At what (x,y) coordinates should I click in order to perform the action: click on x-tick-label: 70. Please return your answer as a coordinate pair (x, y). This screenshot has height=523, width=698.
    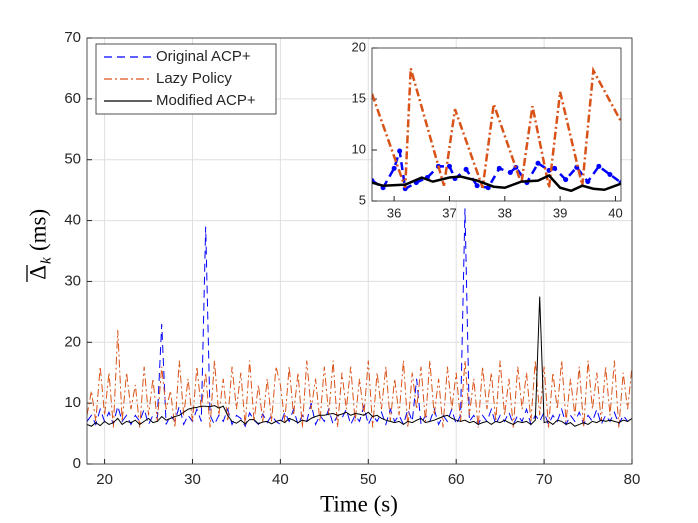
    Looking at the image, I should click on (544, 479).